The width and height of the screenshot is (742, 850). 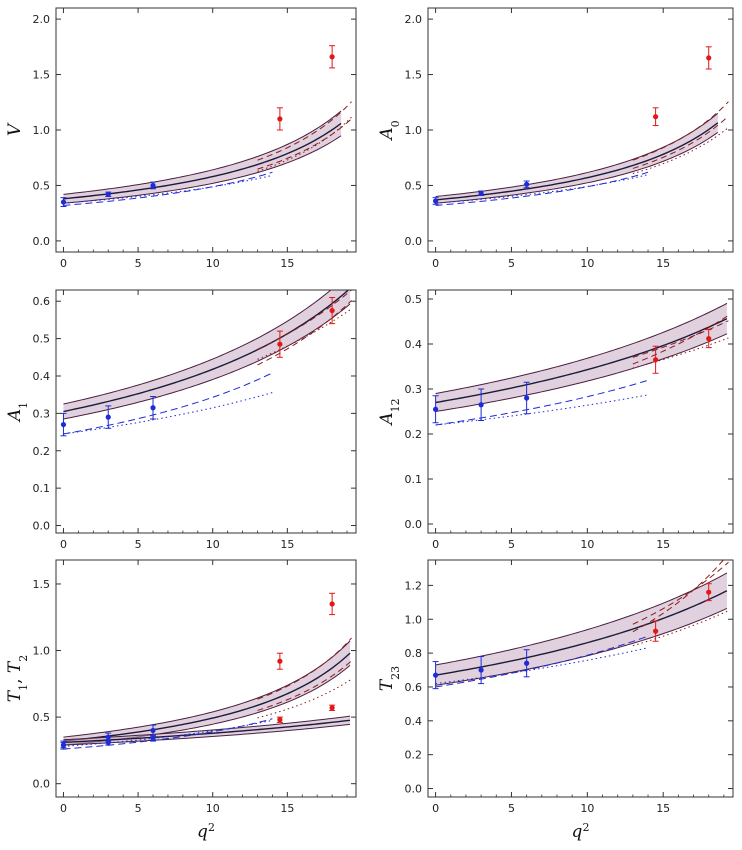 I want to click on y-tick-label: 0.8, so click(x=414, y=653).